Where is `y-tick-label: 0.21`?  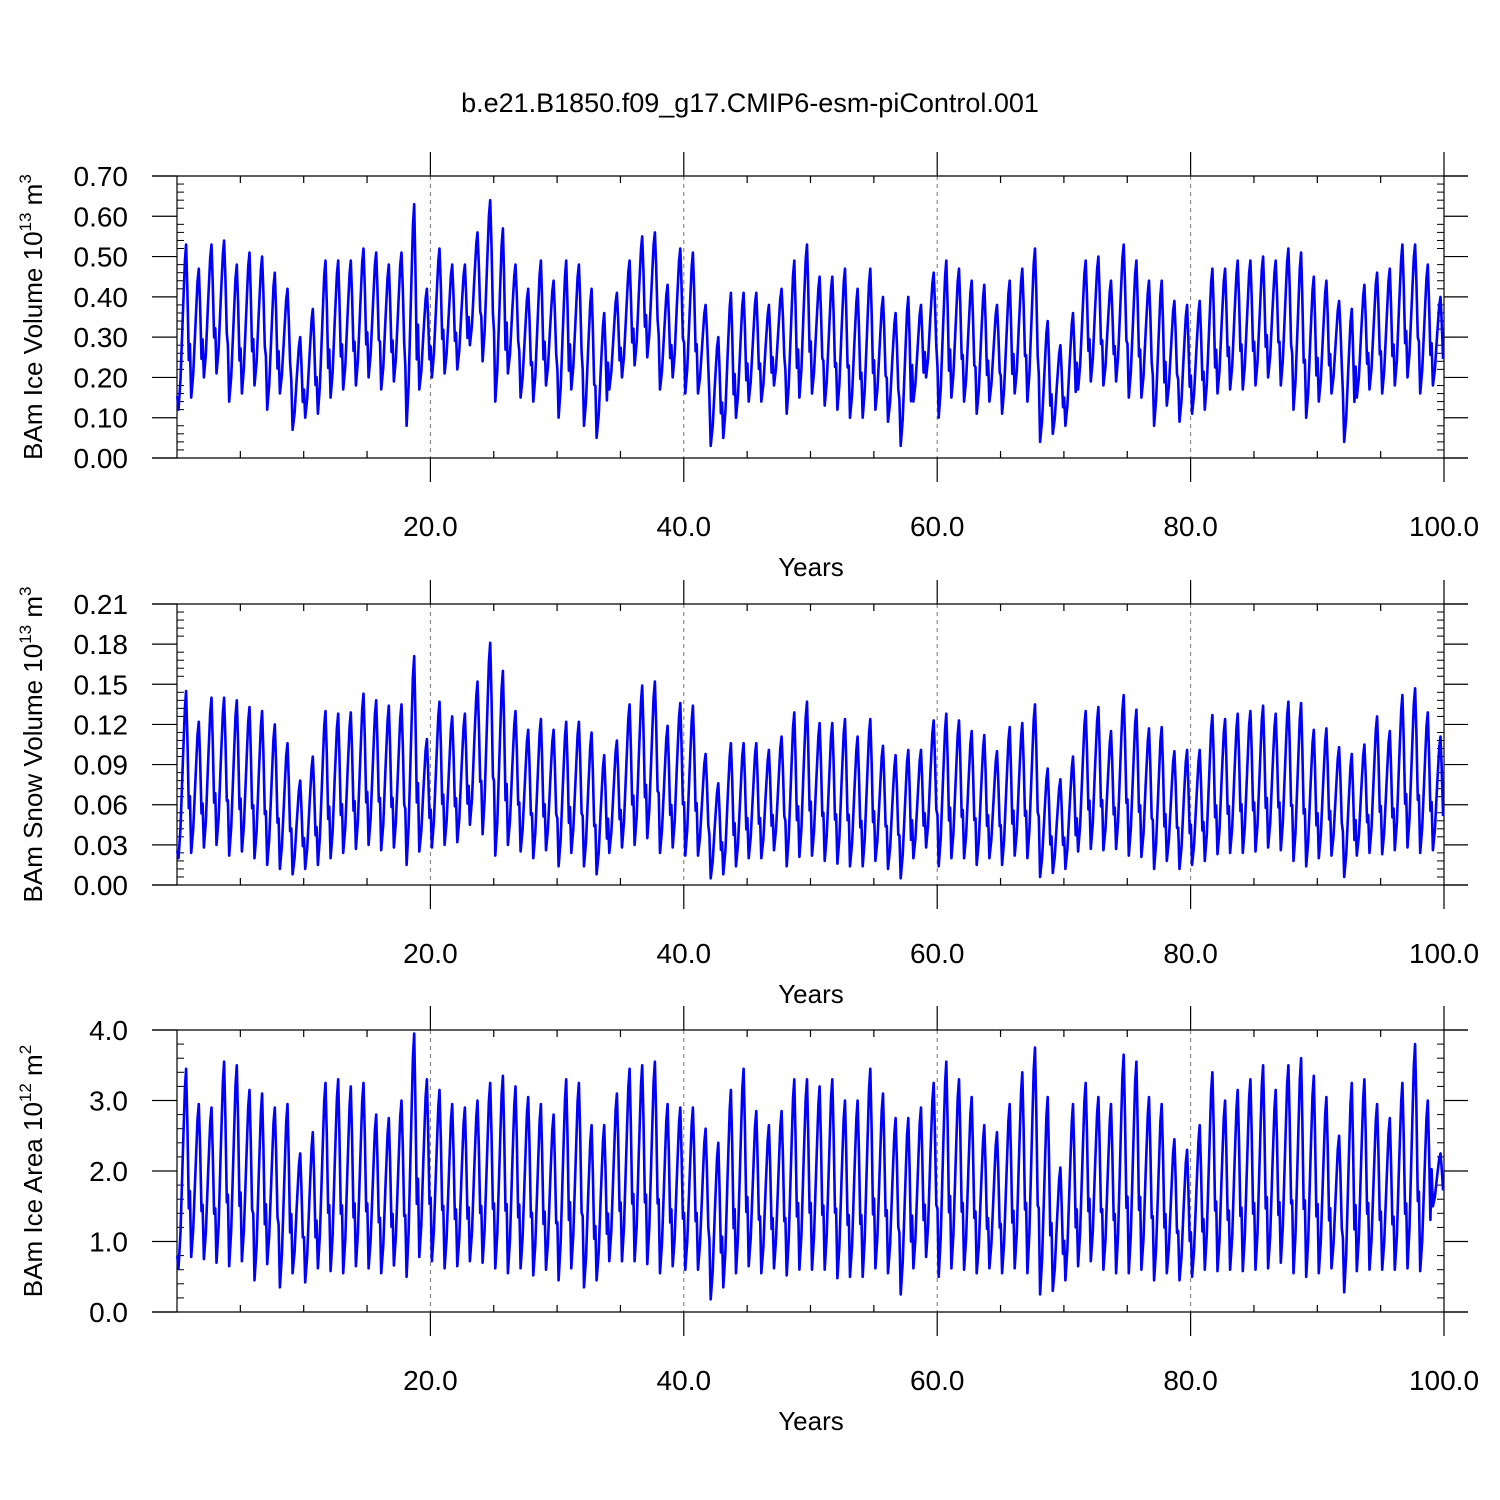
y-tick-label: 0.21 is located at coordinates (101, 604).